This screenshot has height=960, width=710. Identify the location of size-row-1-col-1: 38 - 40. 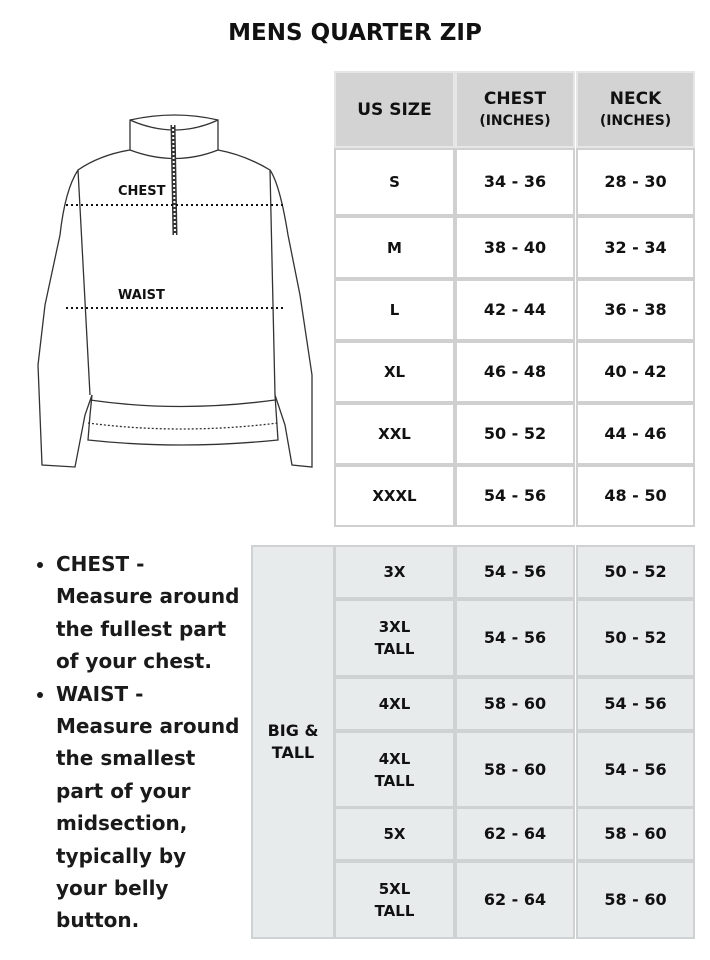
(515, 247).